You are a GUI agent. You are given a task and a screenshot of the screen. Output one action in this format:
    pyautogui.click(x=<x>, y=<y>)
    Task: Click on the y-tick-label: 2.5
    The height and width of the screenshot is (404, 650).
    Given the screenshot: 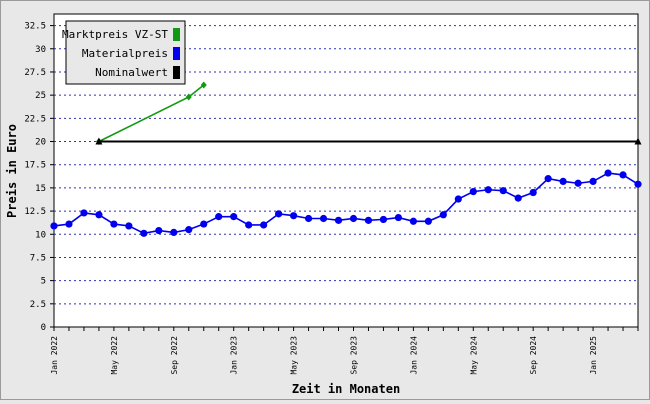 What is the action you would take?
    pyautogui.click(x=38, y=305)
    